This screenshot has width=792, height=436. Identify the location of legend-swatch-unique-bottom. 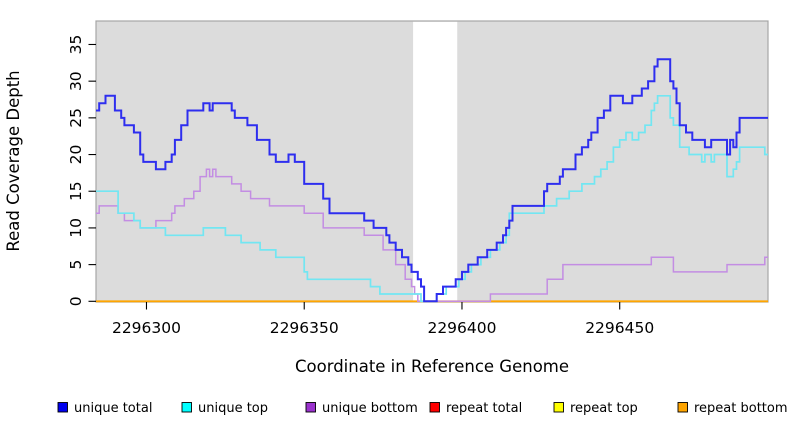
(310, 407).